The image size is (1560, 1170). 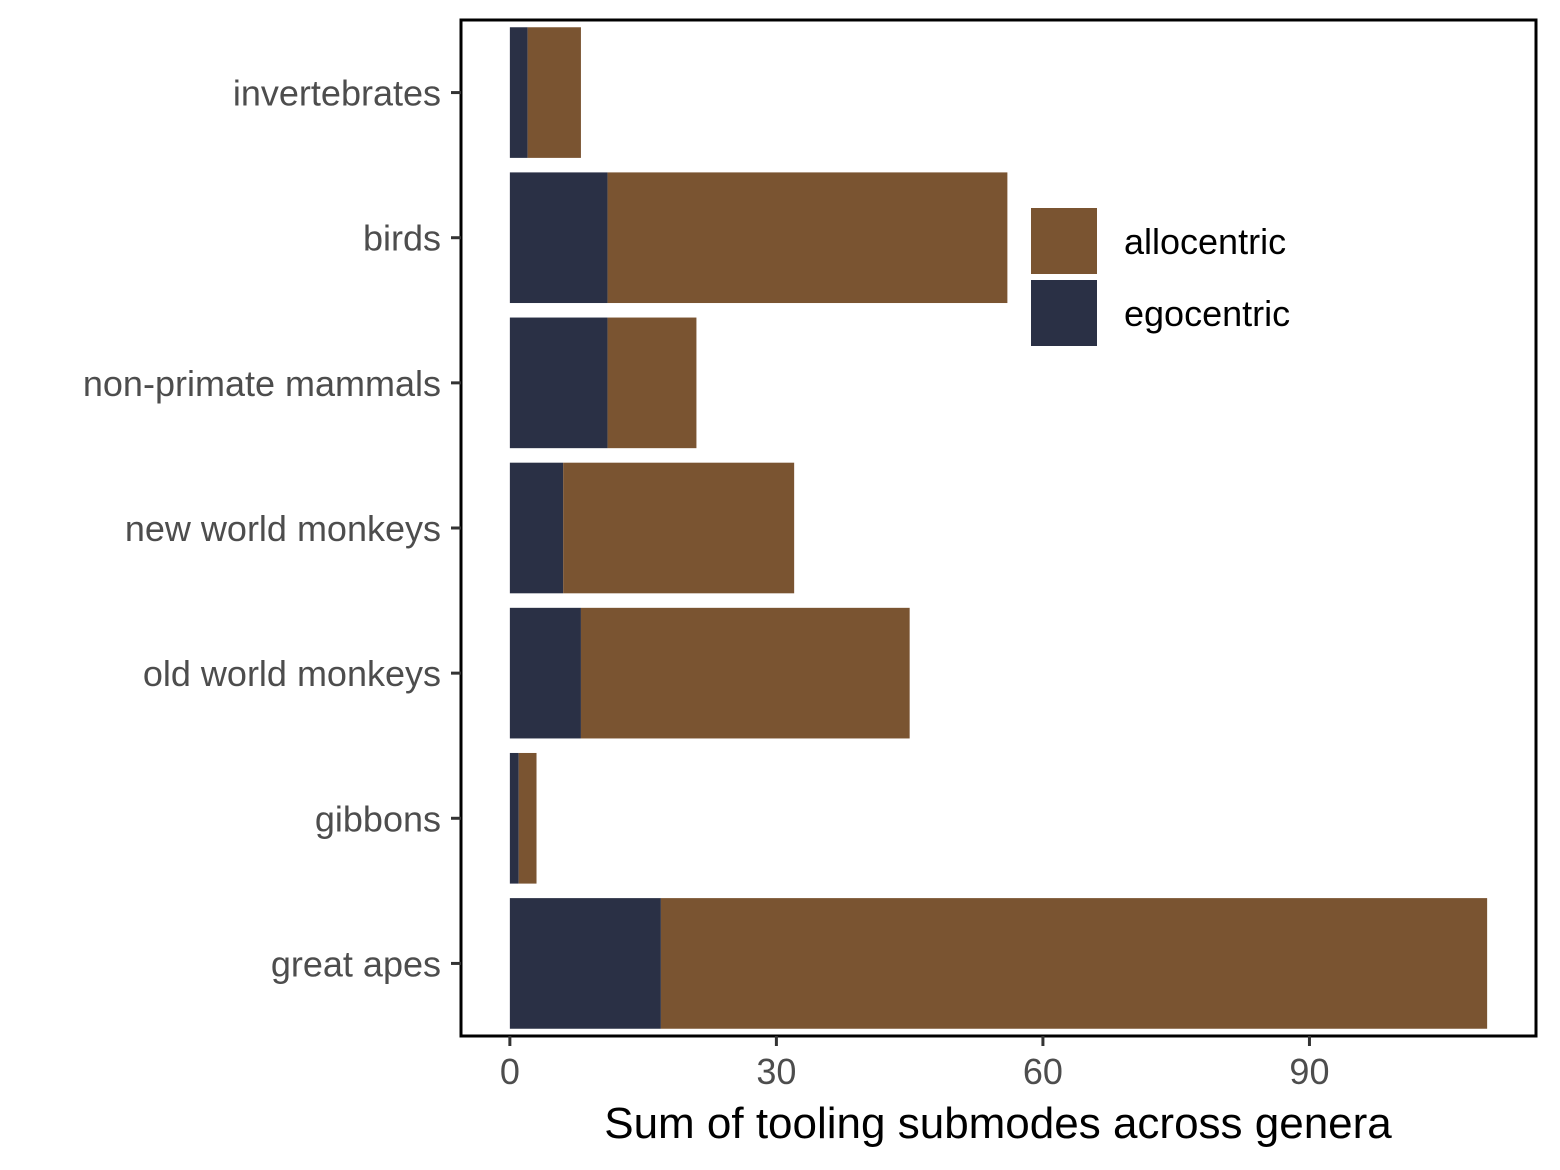 What do you see at coordinates (283, 528) in the screenshot?
I see `y-tick-label-new-world-monkeys: new world monkeys` at bounding box center [283, 528].